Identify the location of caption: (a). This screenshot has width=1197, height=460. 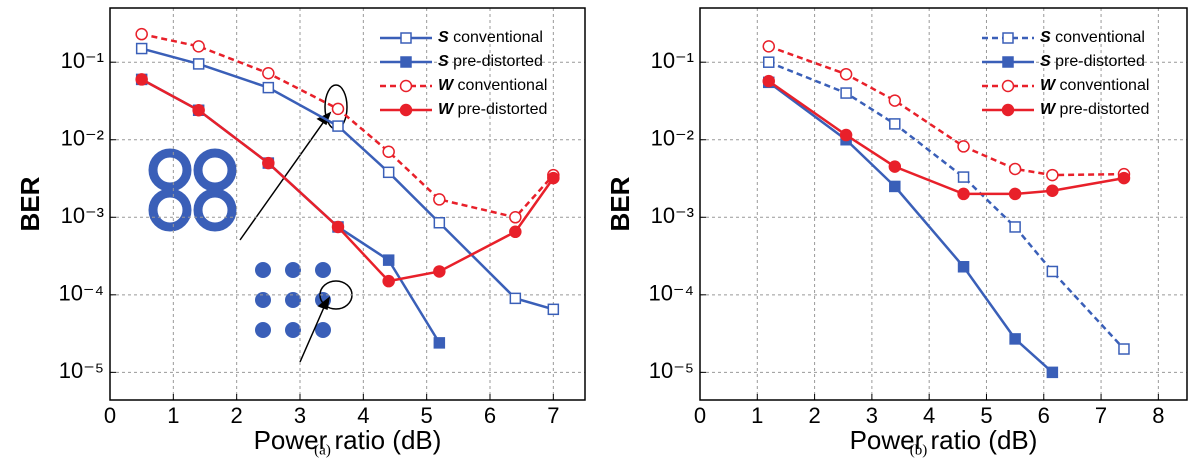
(322, 450).